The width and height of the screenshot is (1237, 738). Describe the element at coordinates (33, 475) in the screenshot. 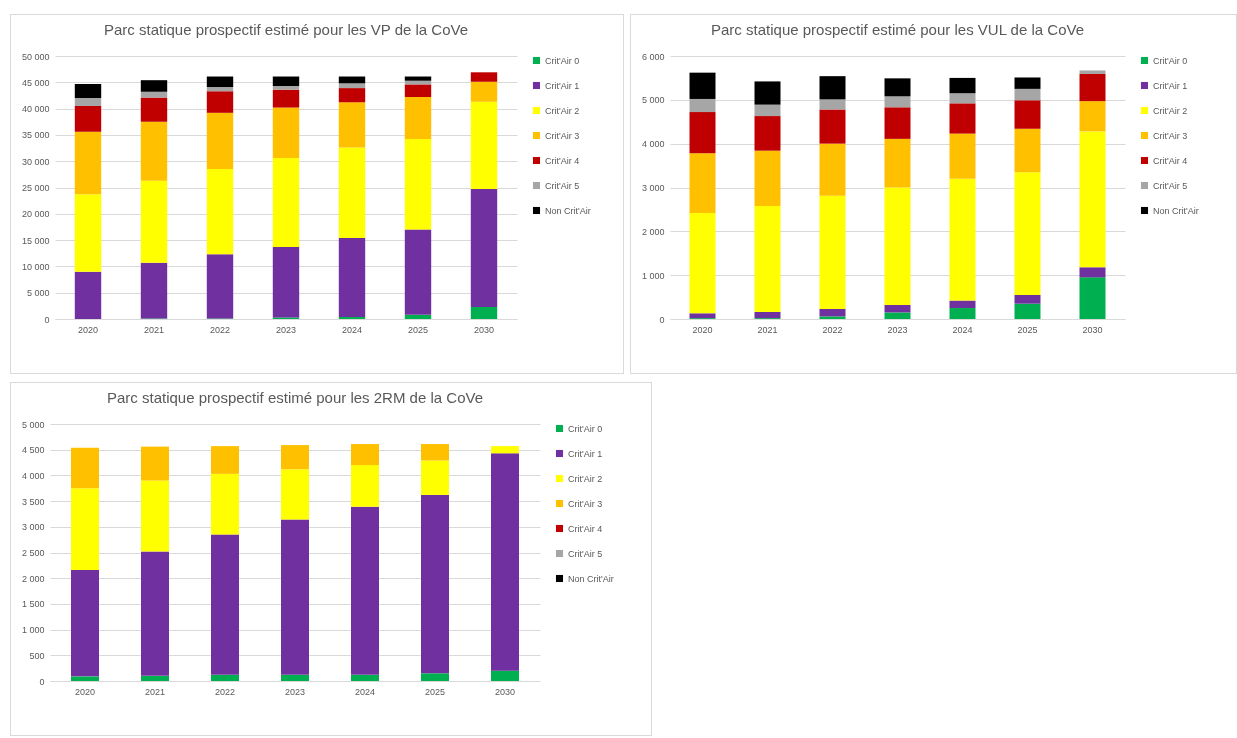

I see `y-tick-label: 4 000` at that location.